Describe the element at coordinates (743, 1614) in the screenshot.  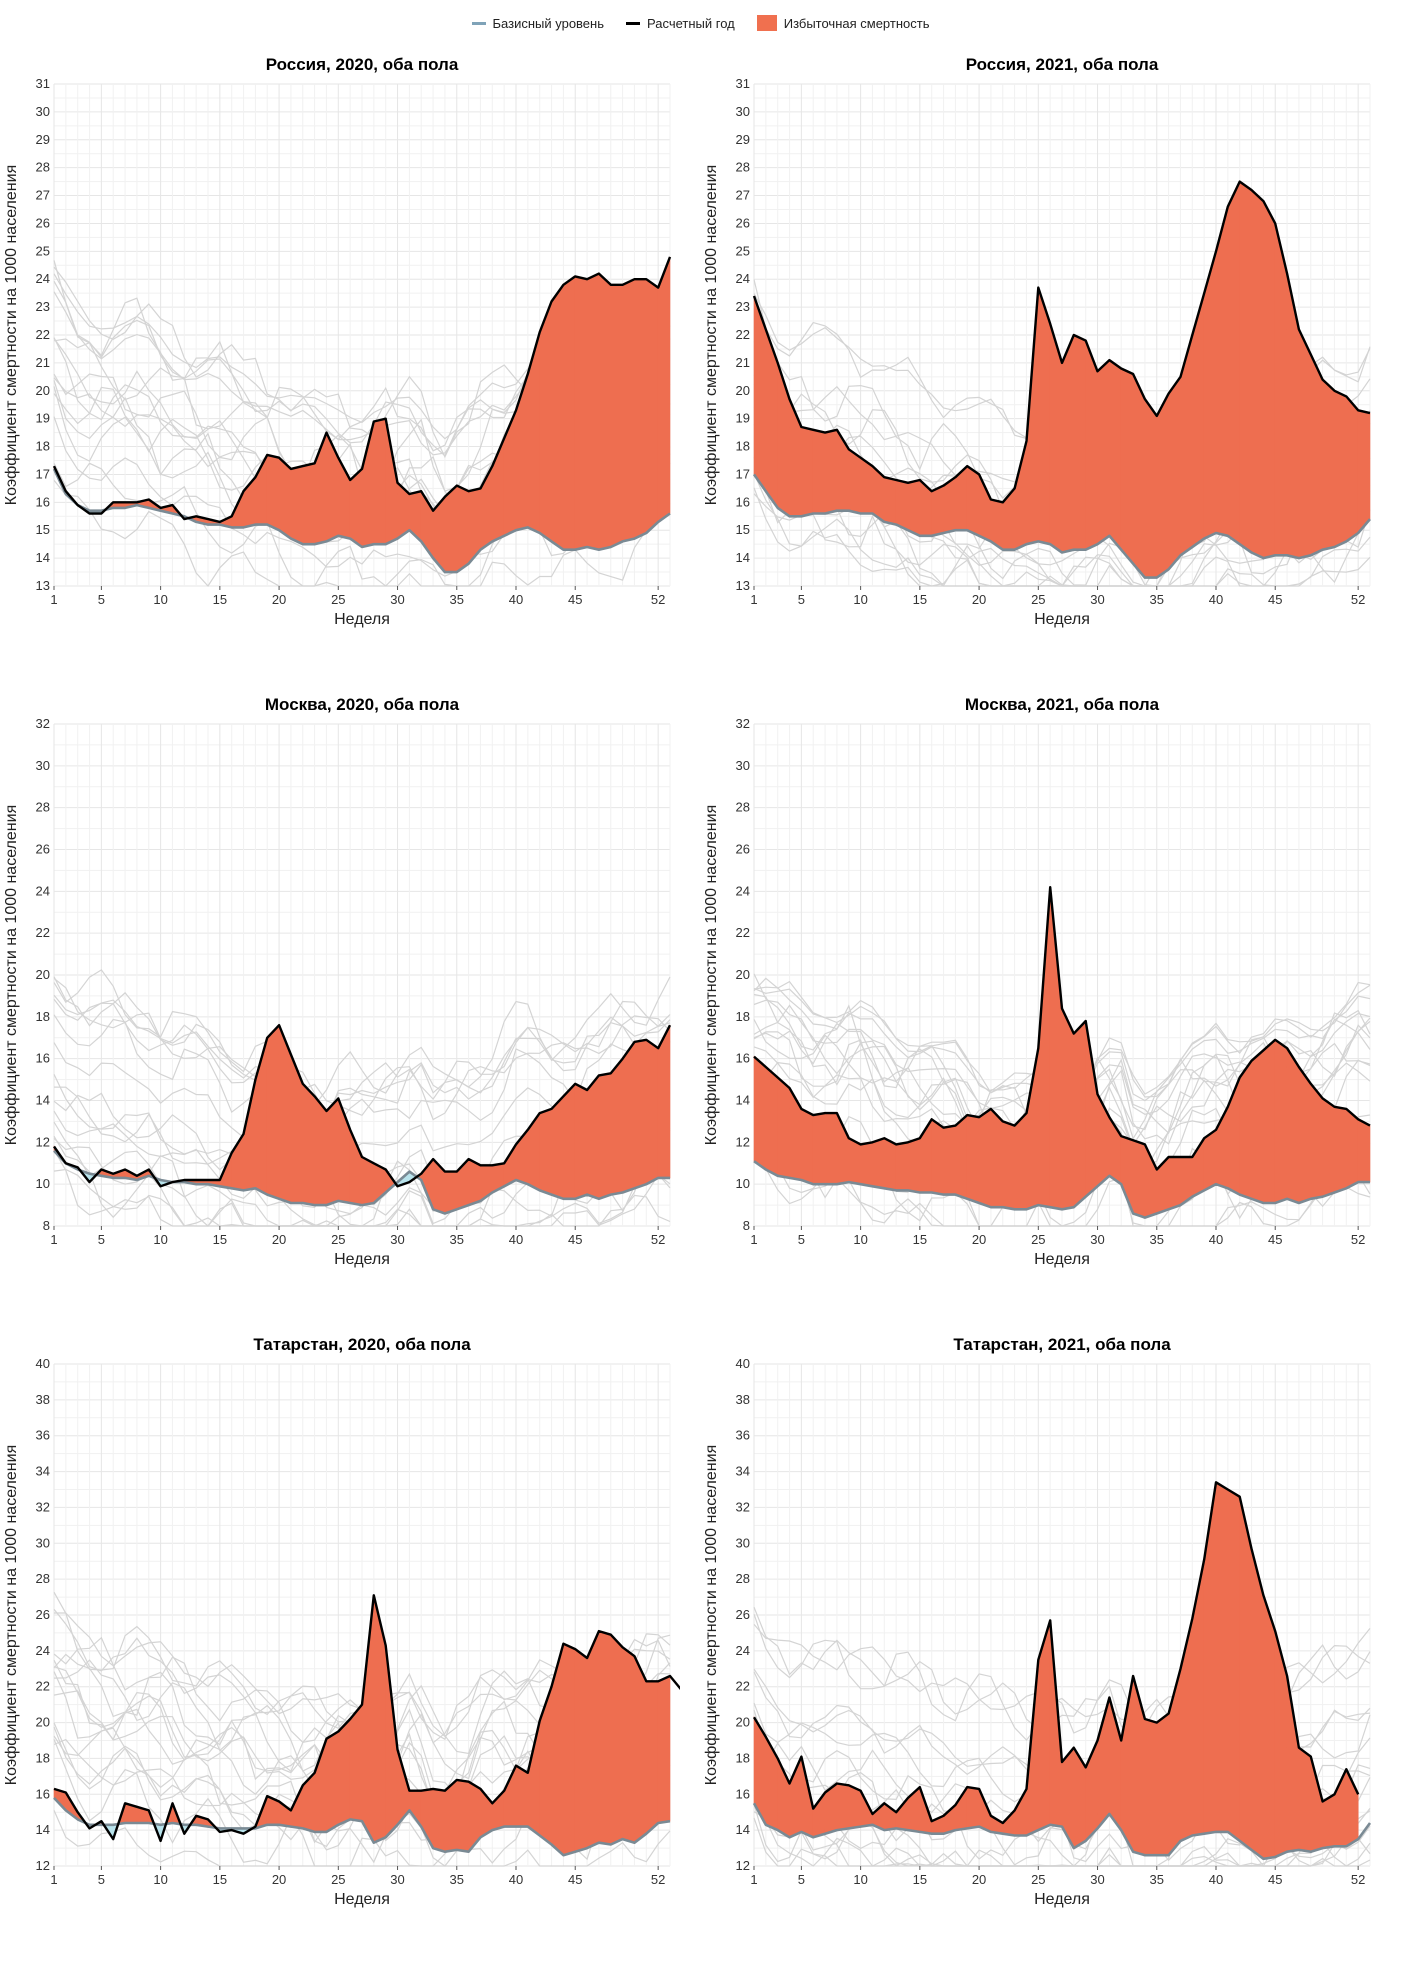
I see `y-tick-label: 26` at that location.